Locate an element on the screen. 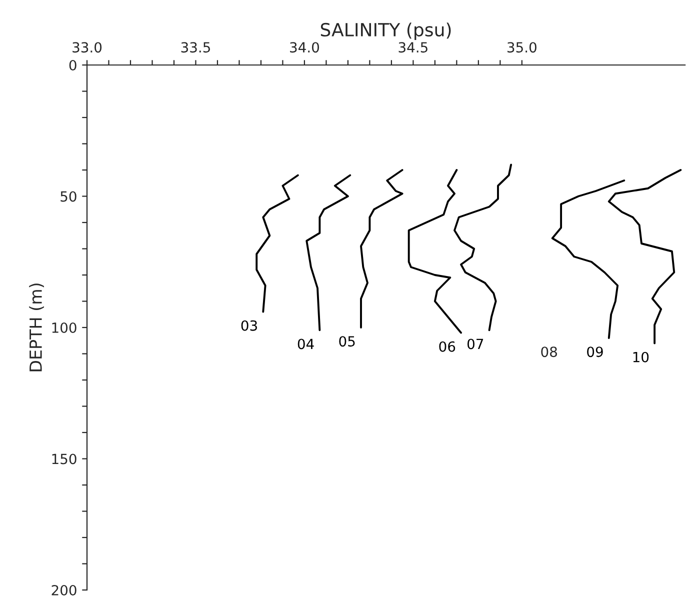 Image resolution: width=686 pixels, height=611 pixels. series-label: 10 is located at coordinates (641, 357).